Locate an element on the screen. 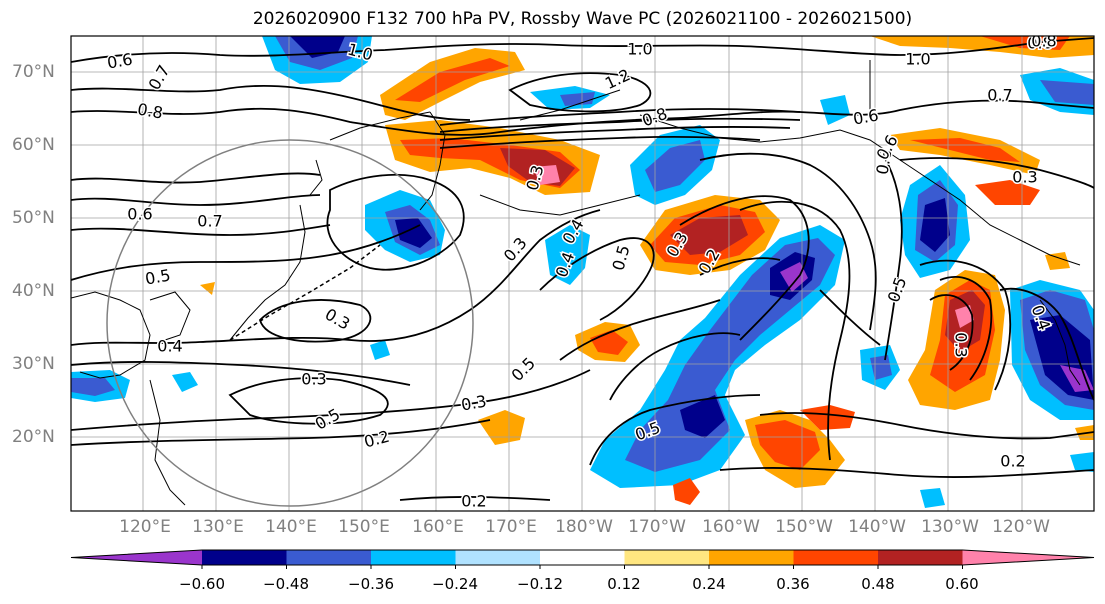  lon-label-160e: 160°E is located at coordinates (438, 527).